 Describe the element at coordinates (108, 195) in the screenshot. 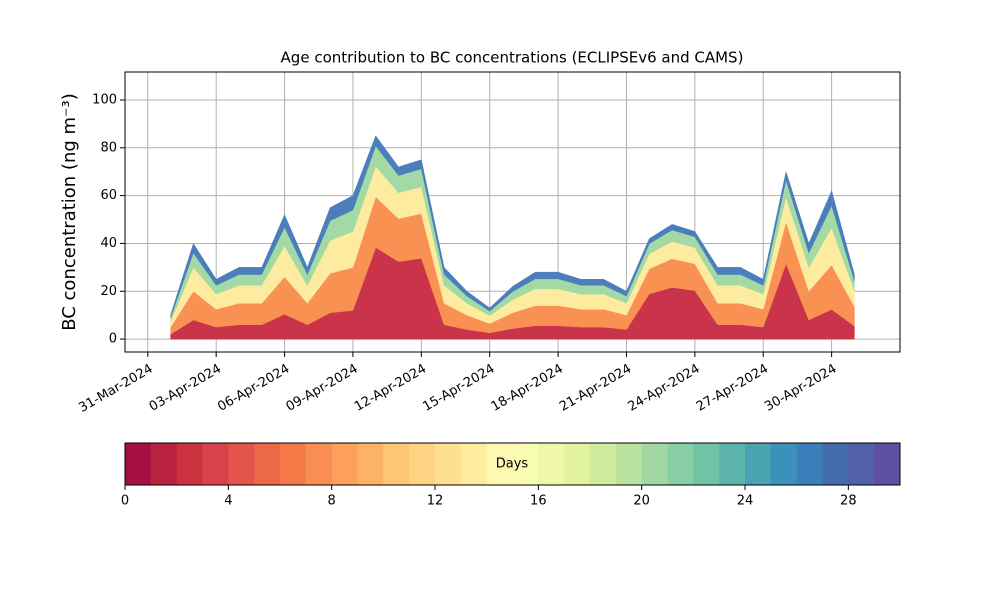

I see `y-tick-label: 60` at that location.